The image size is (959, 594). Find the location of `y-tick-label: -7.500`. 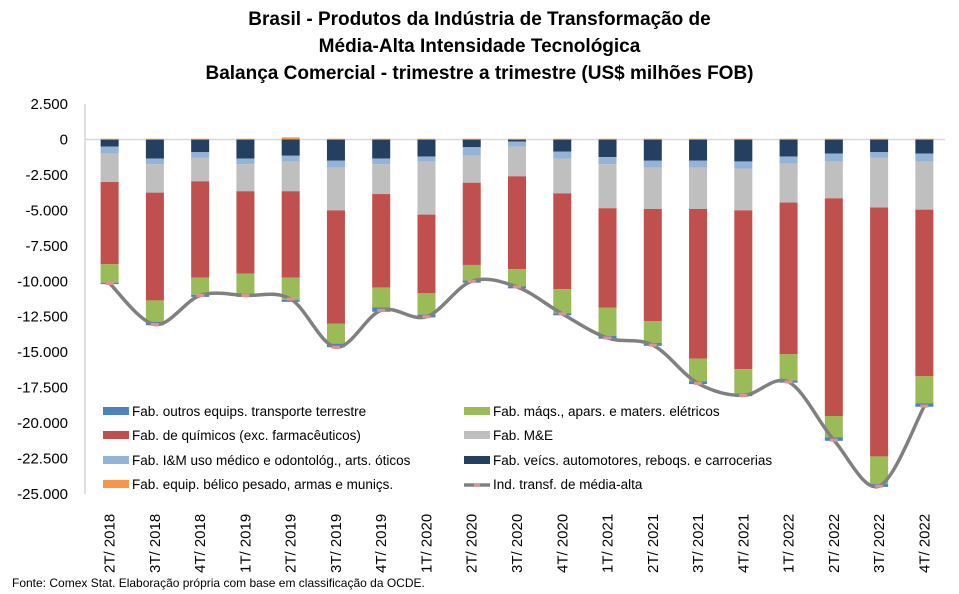

y-tick-label: -7.500 is located at coordinates (46, 246).